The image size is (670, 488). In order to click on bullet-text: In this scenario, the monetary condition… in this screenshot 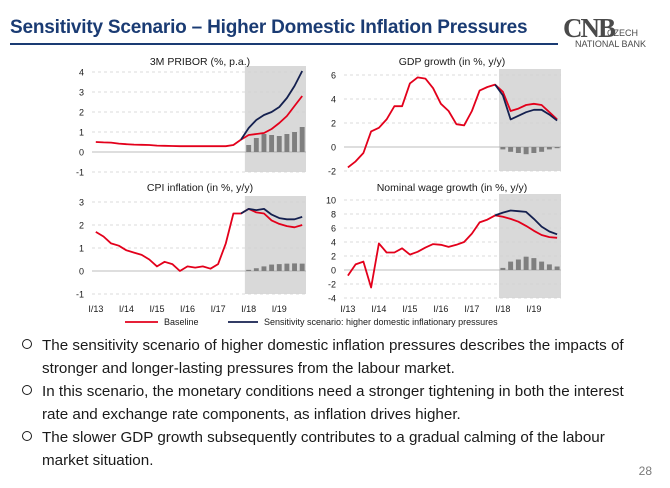, I will do `click(333, 403)`.